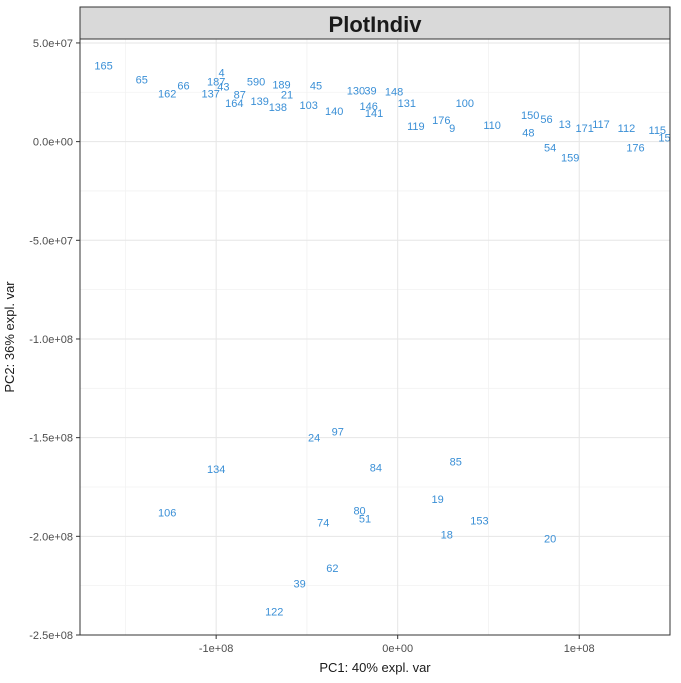 The height and width of the screenshot is (683, 681). What do you see at coordinates (167, 514) in the screenshot?
I see `point-label: 106` at bounding box center [167, 514].